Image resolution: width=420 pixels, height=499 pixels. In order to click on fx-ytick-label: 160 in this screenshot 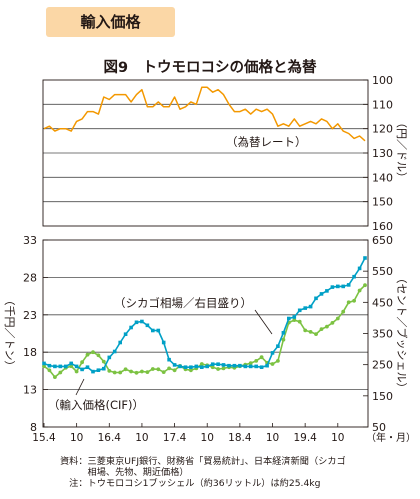, I will do `click(382, 226)`.